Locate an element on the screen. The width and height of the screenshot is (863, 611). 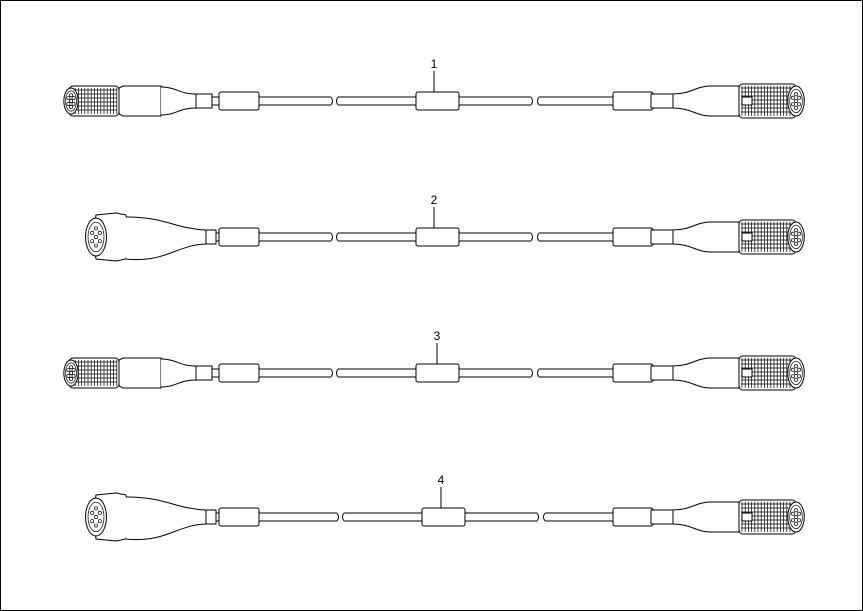
item-number-label: 2 is located at coordinates (434, 200).